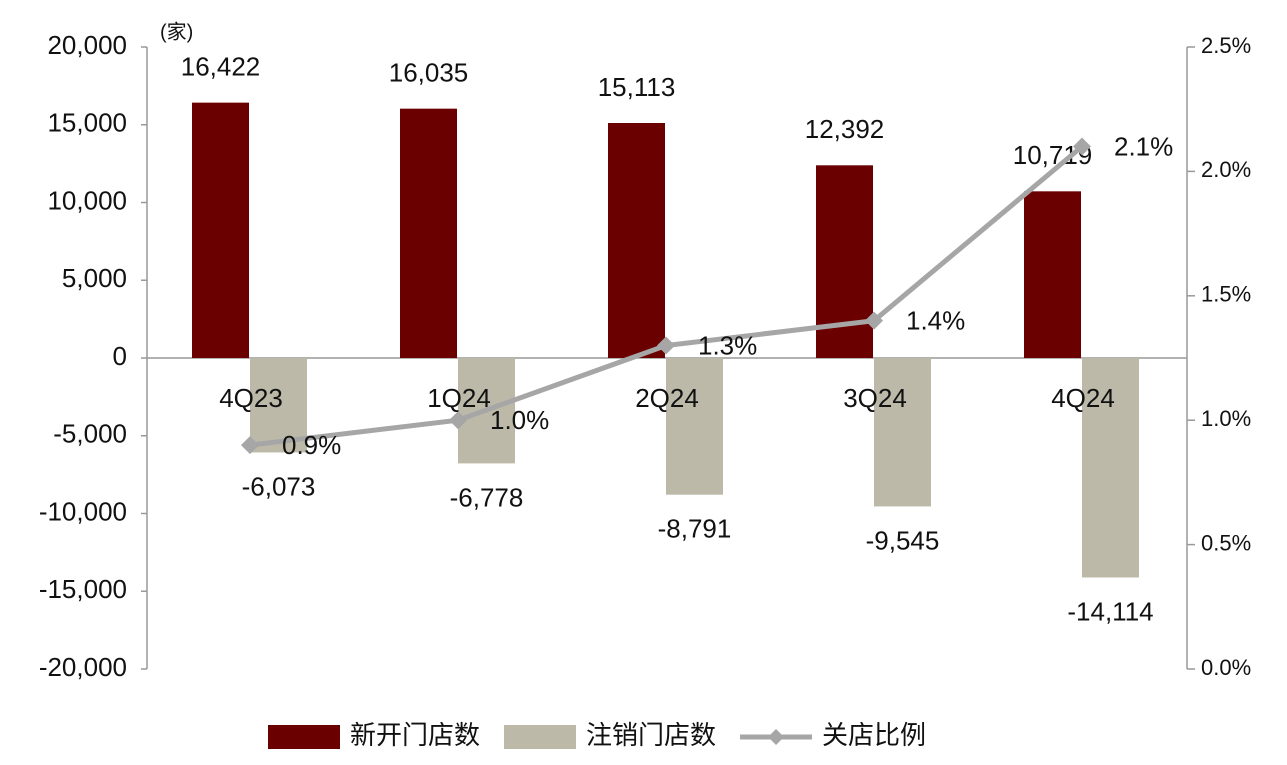 This screenshot has height=765, width=1287. Describe the element at coordinates (667, 398) in the screenshot. I see `x-tick-label: 2Q24` at that location.